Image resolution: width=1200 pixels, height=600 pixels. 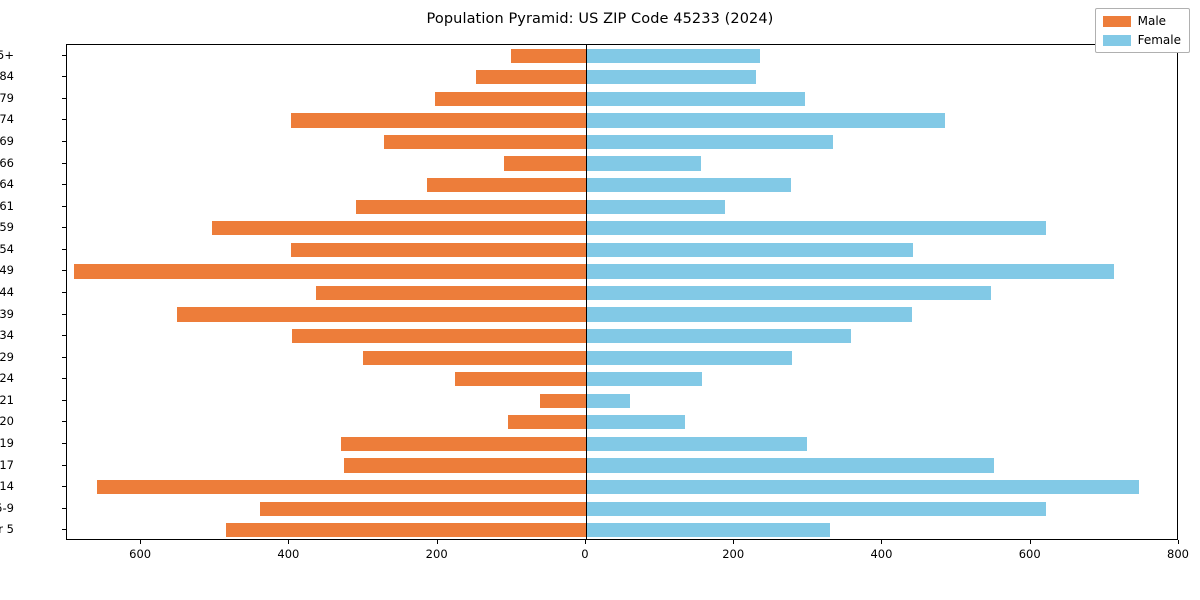 I want to click on y-axis-tick-label: 15-17, so click(x=7, y=464).